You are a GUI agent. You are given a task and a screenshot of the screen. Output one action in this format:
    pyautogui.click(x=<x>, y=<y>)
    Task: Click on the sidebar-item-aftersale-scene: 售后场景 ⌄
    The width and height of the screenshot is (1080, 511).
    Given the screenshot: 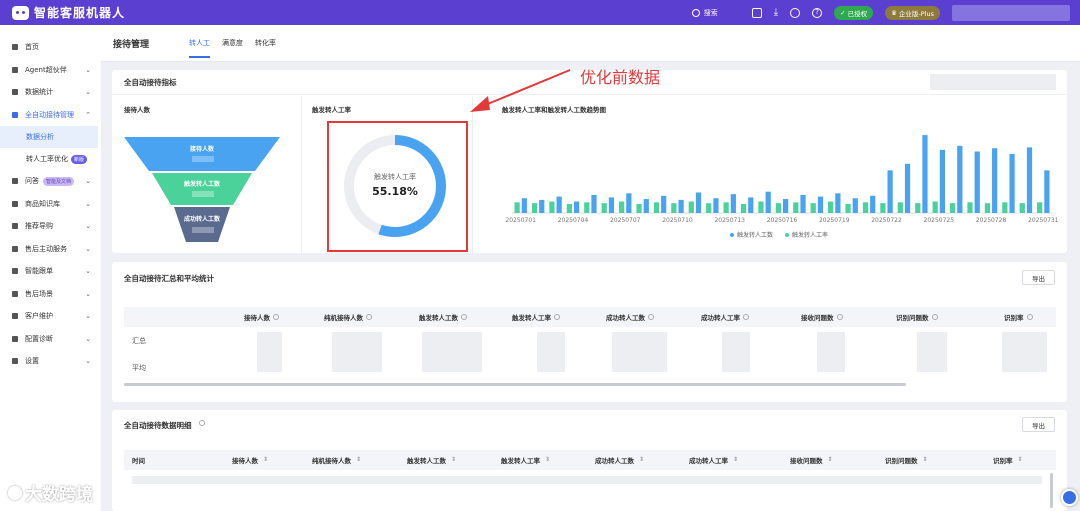 What is the action you would take?
    pyautogui.click(x=50, y=294)
    